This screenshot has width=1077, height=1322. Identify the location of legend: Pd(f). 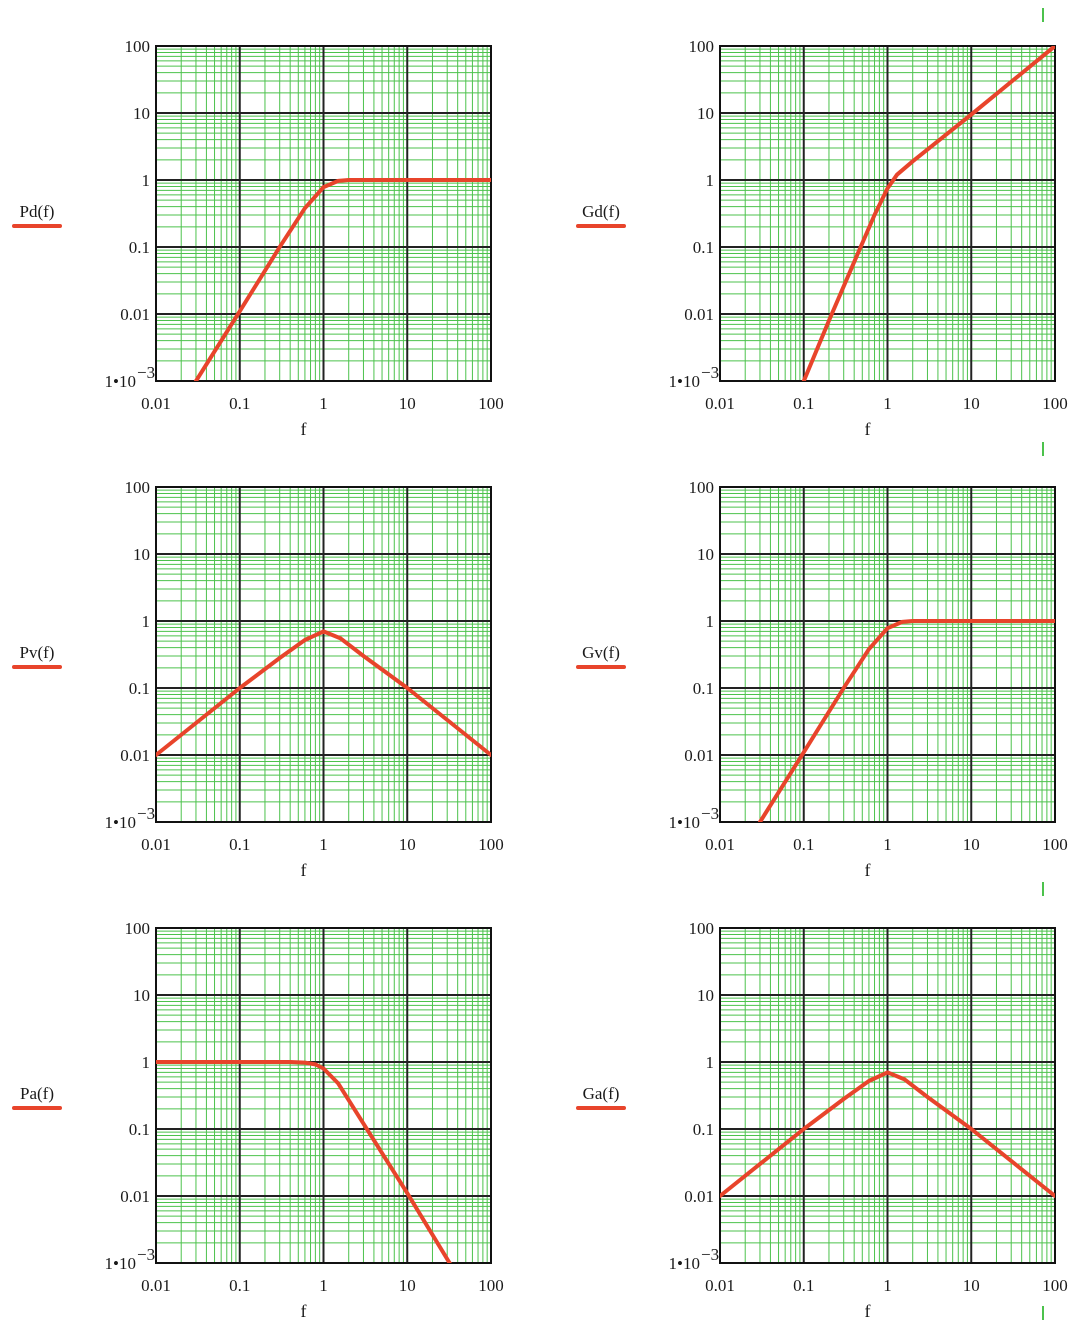
(37, 215).